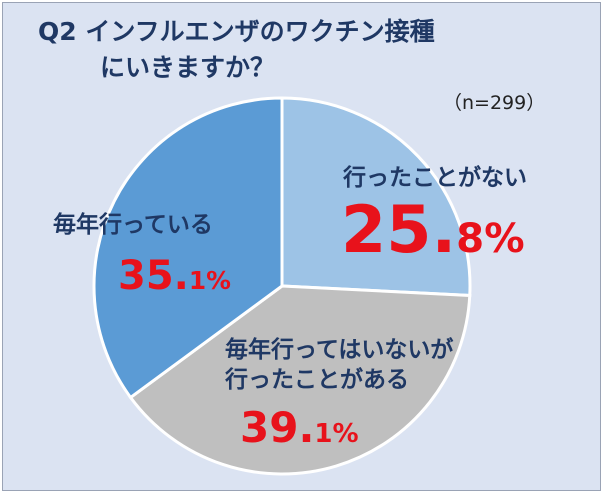 The width and height of the screenshot is (605, 495). What do you see at coordinates (339, 365) in the screenshot?
I see `slice-label-sometimes: 毎年行ってはいないが 行ったことがある` at bounding box center [339, 365].